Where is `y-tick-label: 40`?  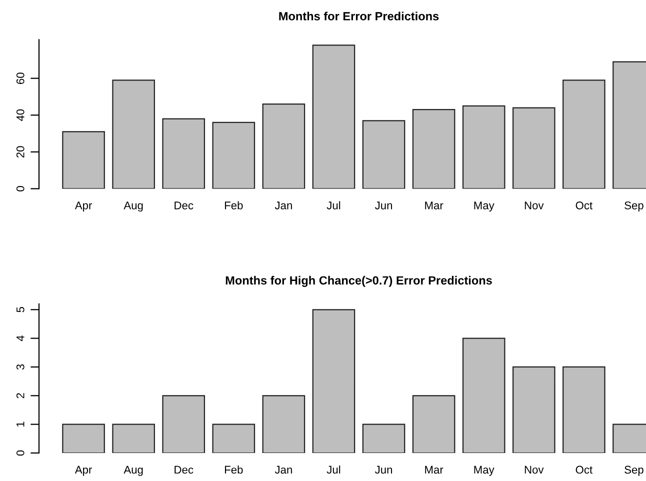
y-tick-label: 40 is located at coordinates (20, 115).